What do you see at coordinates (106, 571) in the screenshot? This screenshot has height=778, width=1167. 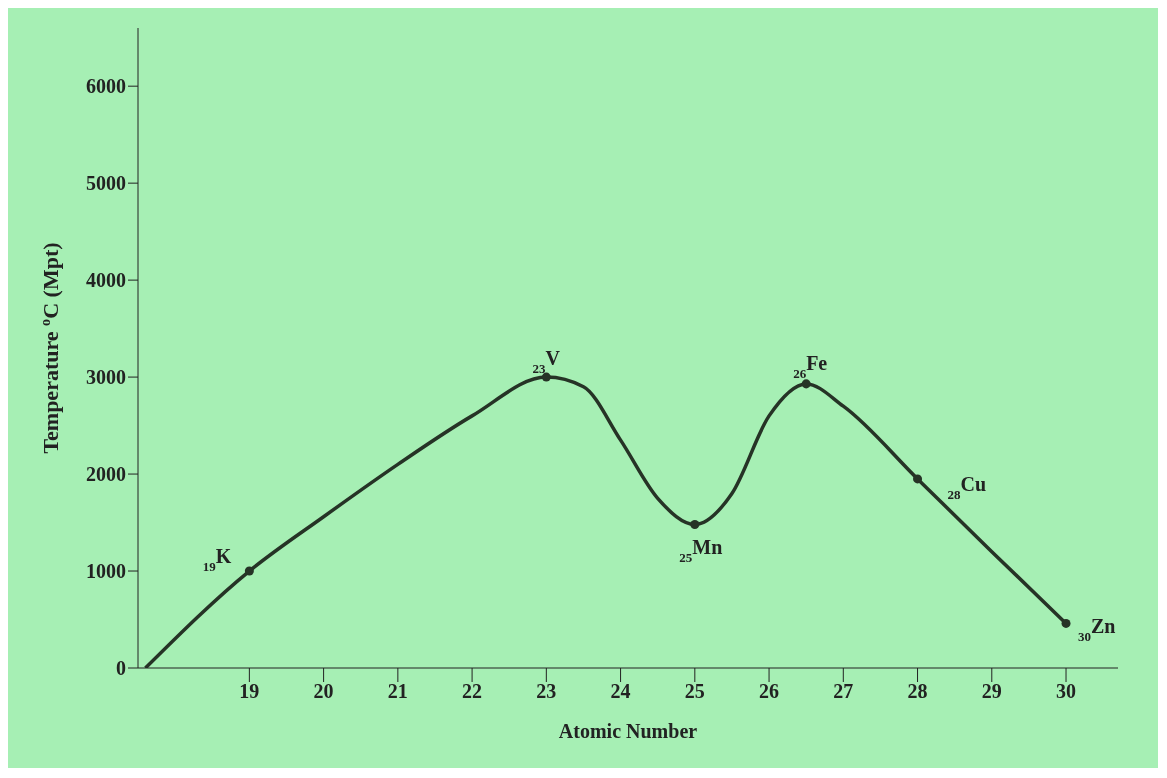 I see `y-tick-label: 1000` at bounding box center [106, 571].